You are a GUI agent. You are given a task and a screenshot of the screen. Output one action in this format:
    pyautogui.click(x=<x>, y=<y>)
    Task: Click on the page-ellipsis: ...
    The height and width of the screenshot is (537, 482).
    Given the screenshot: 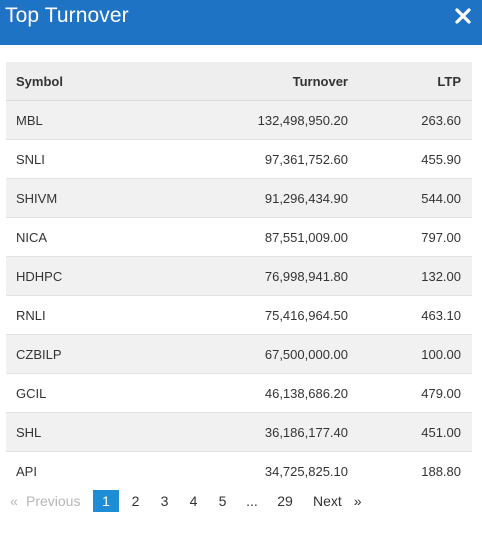 What is the action you would take?
    pyautogui.click(x=252, y=501)
    